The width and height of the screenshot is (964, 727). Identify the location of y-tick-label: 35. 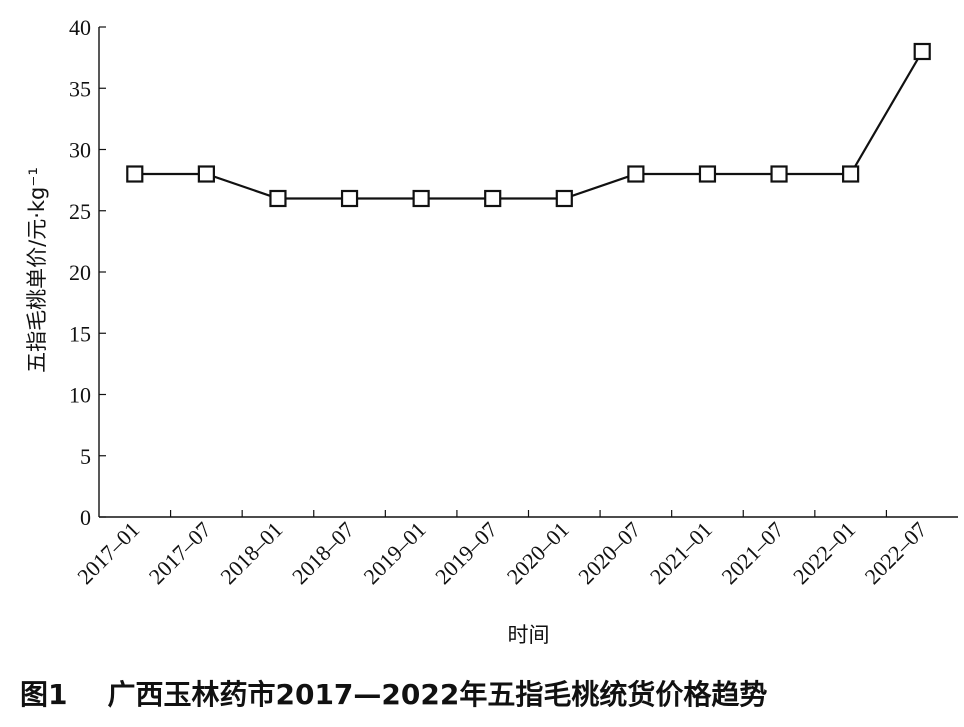
(80, 88).